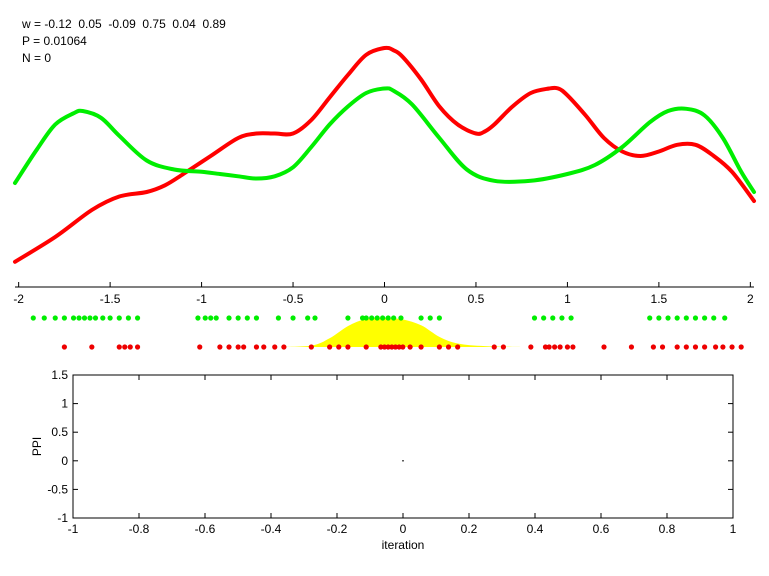  What do you see at coordinates (73, 529) in the screenshot?
I see `ppi-x-tick-label: -1` at bounding box center [73, 529].